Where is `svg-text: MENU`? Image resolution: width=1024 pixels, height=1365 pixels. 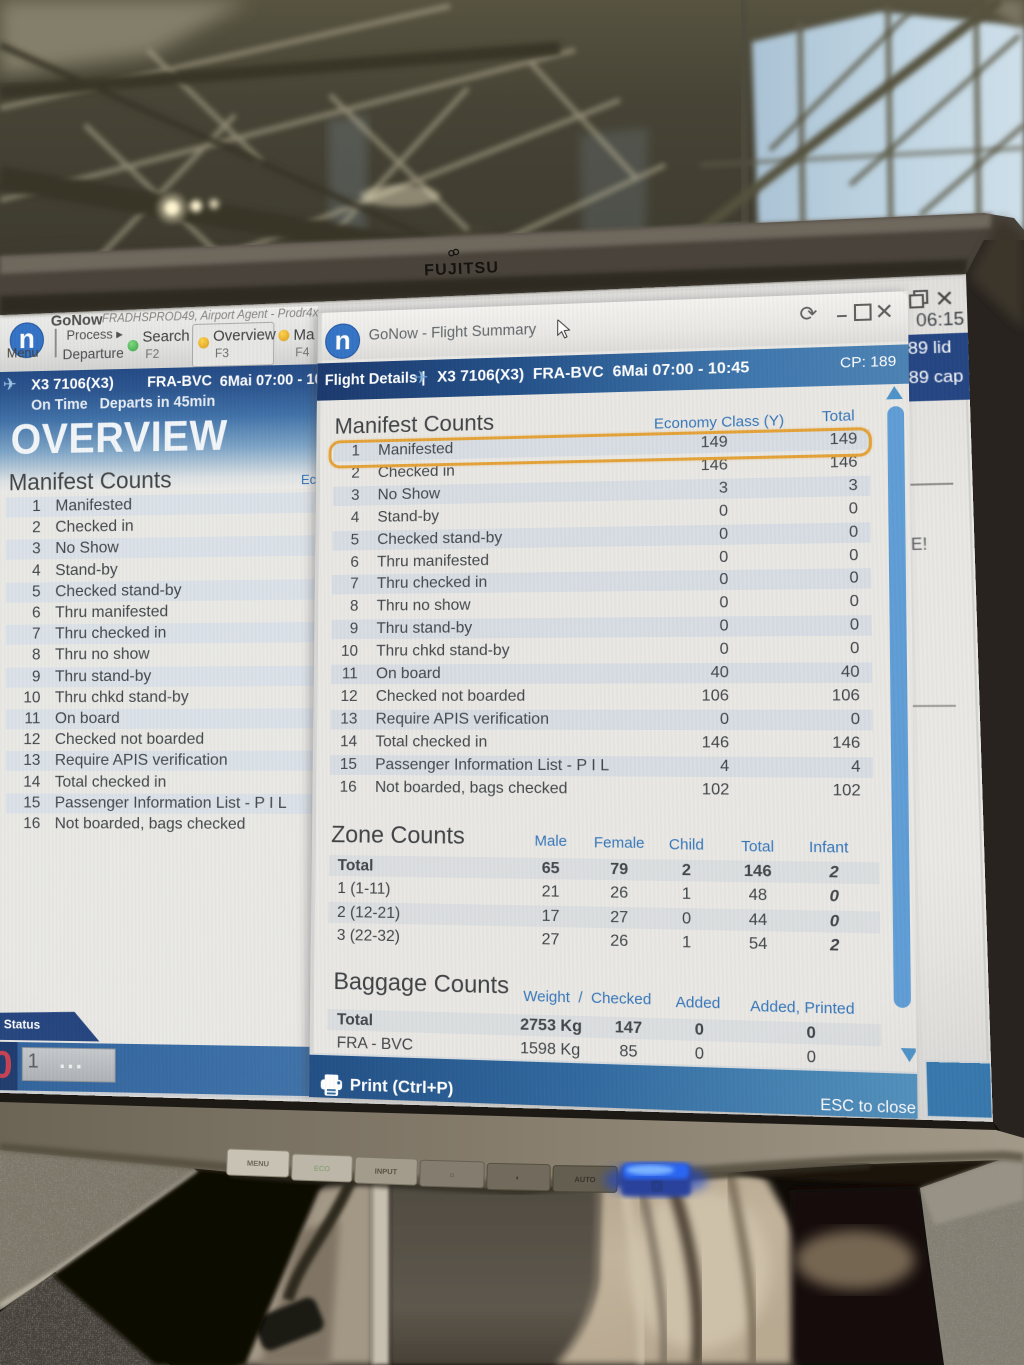
svg-text: MENU is located at coordinates (258, 1164).